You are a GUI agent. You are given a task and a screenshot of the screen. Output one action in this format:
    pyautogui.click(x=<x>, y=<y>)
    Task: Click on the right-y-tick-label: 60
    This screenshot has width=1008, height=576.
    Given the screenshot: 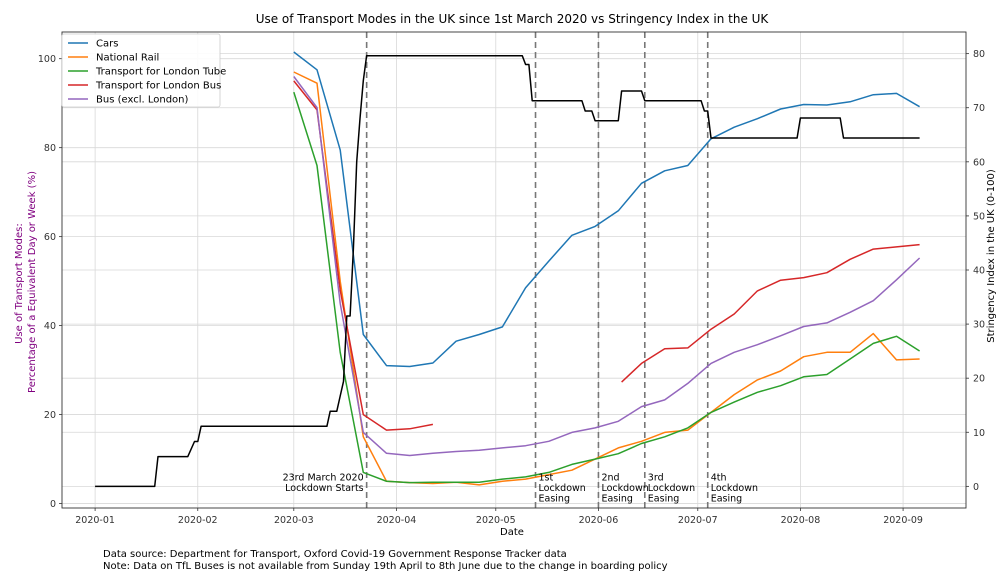 What is the action you would take?
    pyautogui.click(x=979, y=162)
    